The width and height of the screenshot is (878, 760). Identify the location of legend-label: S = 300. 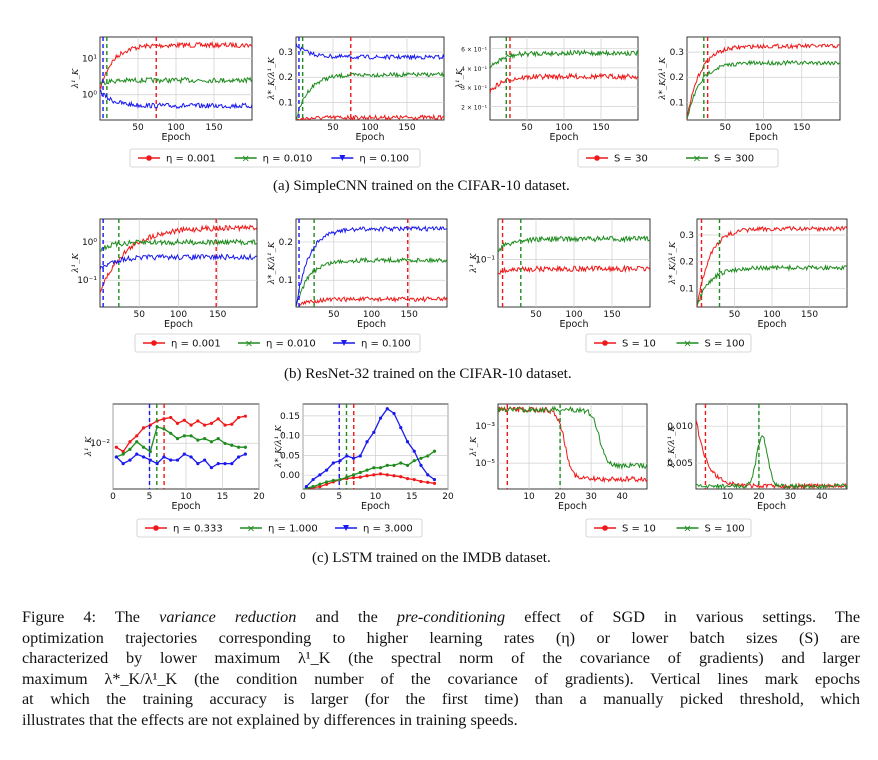
(734, 159).